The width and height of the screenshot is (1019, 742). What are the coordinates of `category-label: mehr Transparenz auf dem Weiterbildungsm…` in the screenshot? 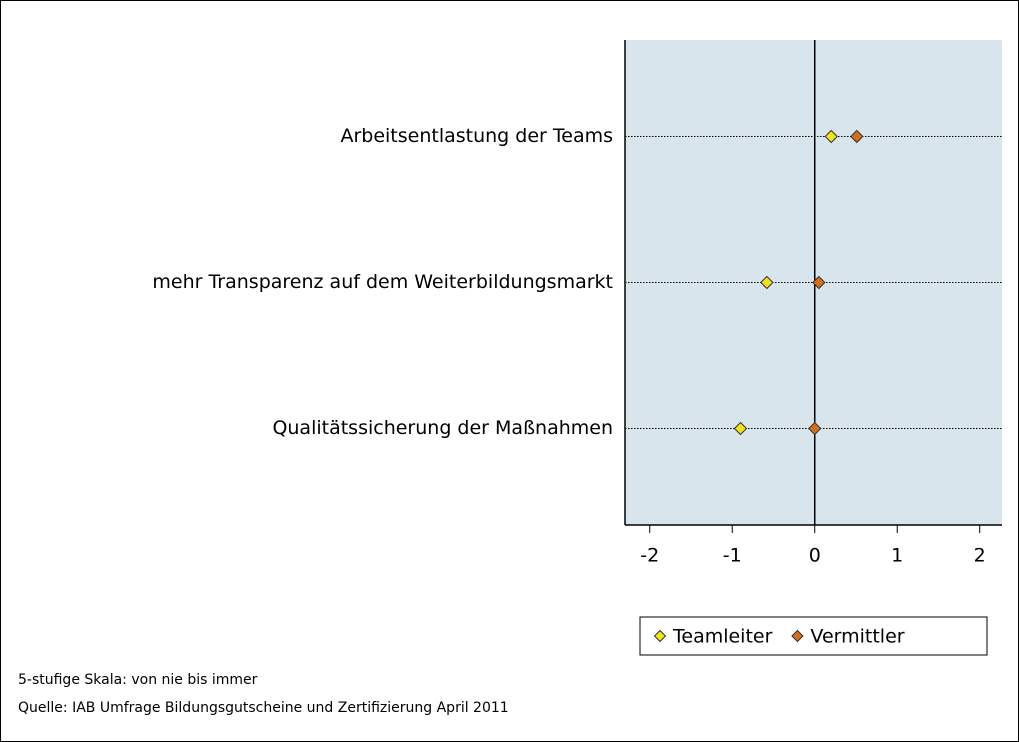 It's located at (382, 282).